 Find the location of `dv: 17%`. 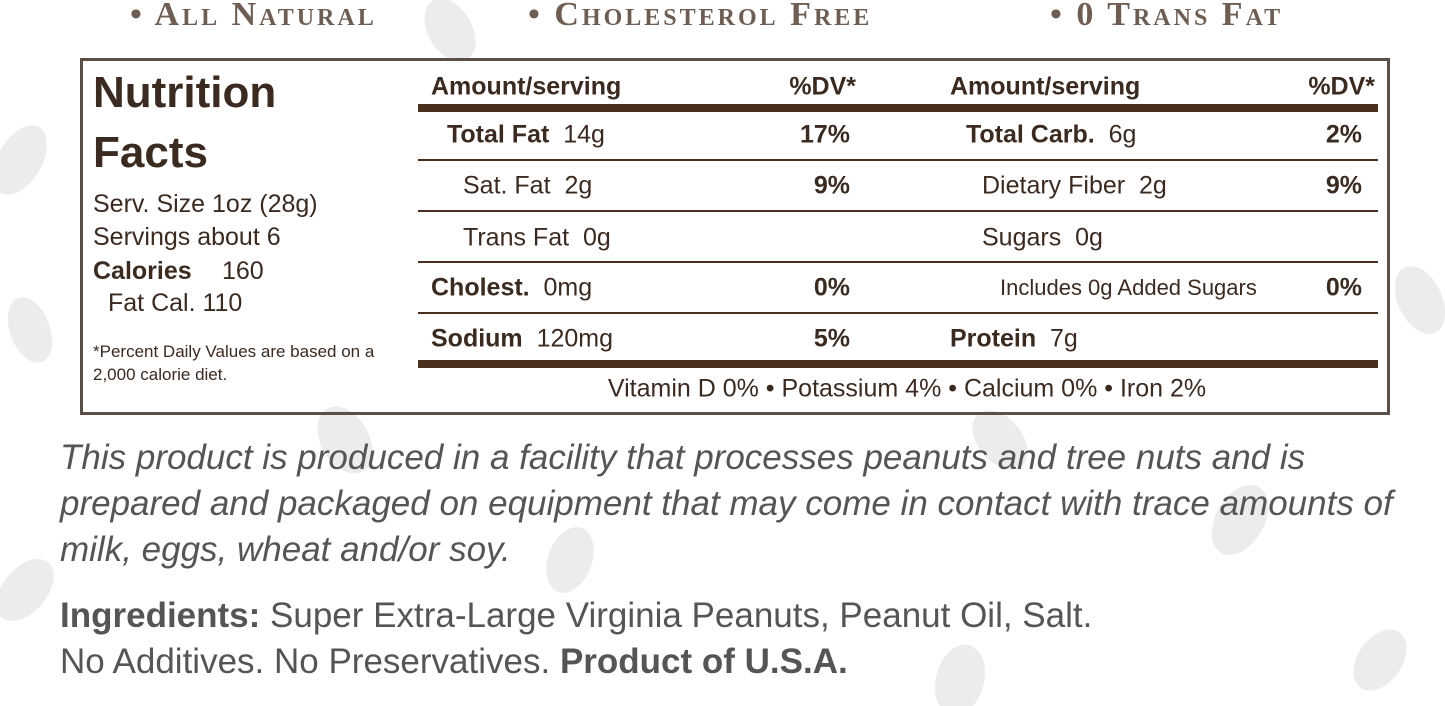

dv: 17% is located at coordinates (824, 134).